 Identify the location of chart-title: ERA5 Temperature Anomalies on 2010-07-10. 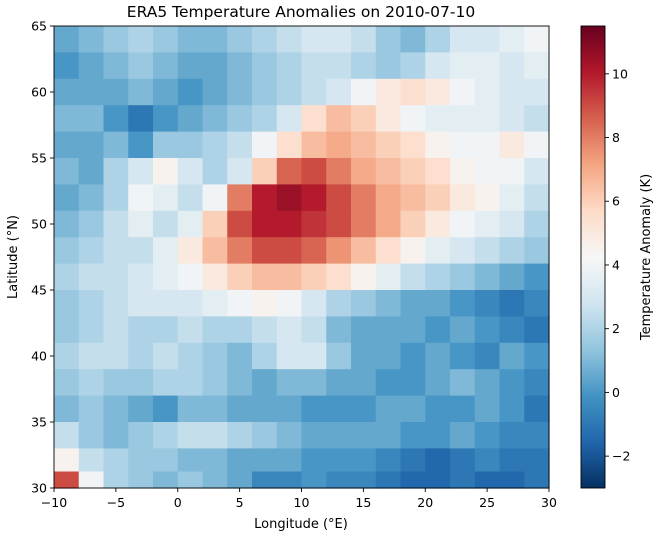
(301, 12).